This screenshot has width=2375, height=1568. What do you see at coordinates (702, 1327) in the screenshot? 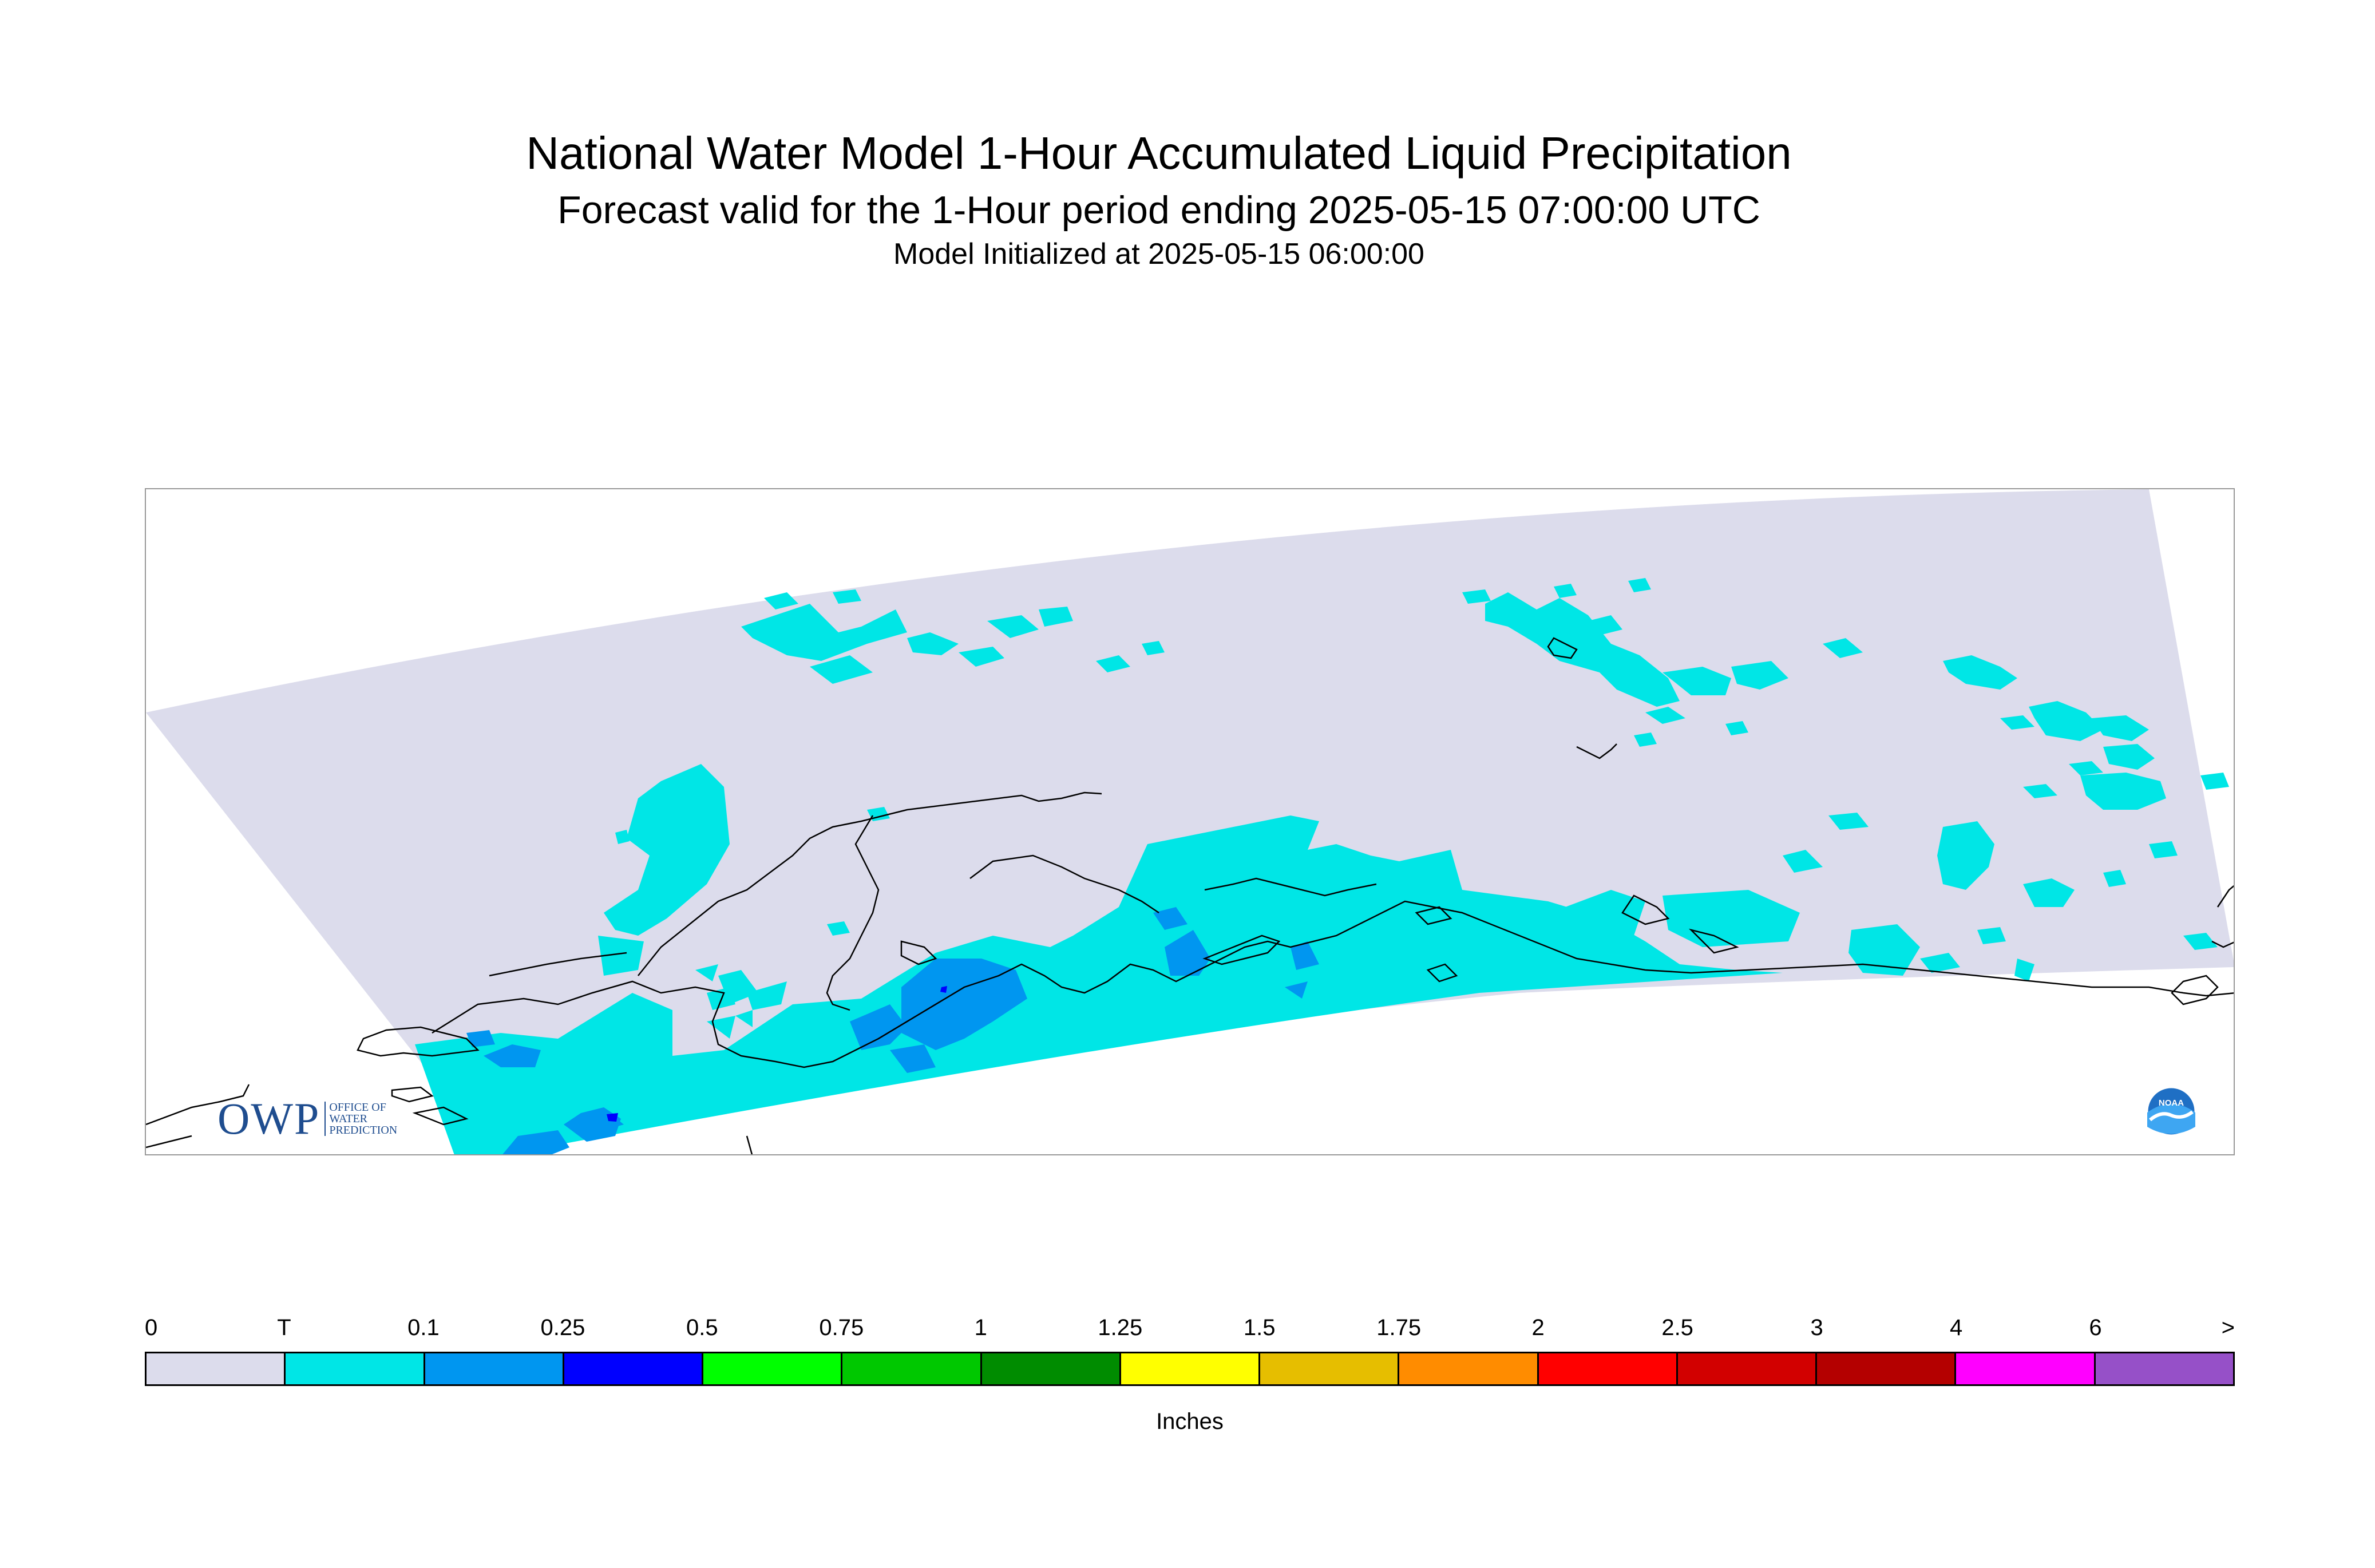
I see `legend-tick-label: 0.5` at bounding box center [702, 1327].